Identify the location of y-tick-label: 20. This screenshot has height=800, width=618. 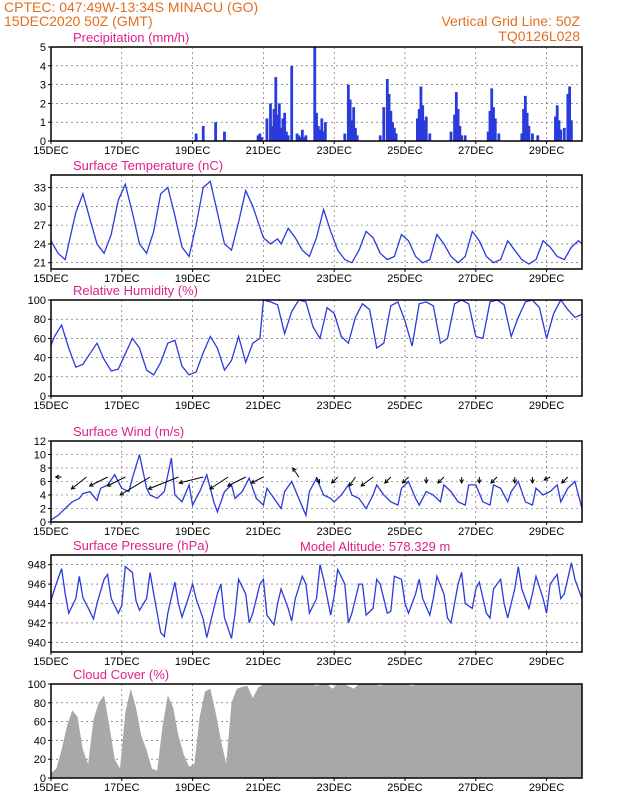
(40, 378).